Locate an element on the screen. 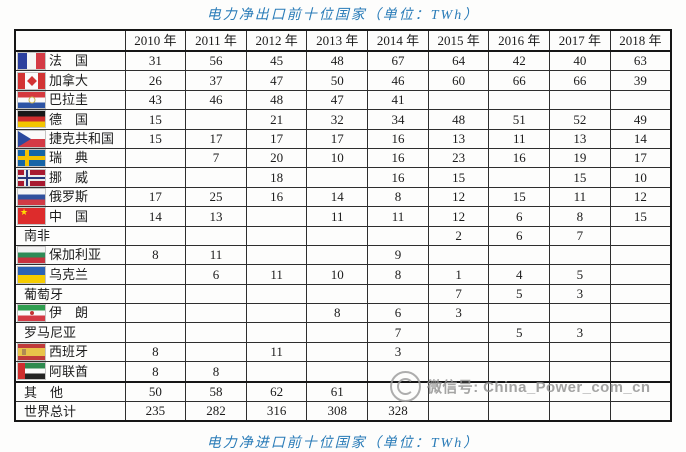 This screenshot has height=452, width=686. flag-russia-icon is located at coordinates (31, 196).